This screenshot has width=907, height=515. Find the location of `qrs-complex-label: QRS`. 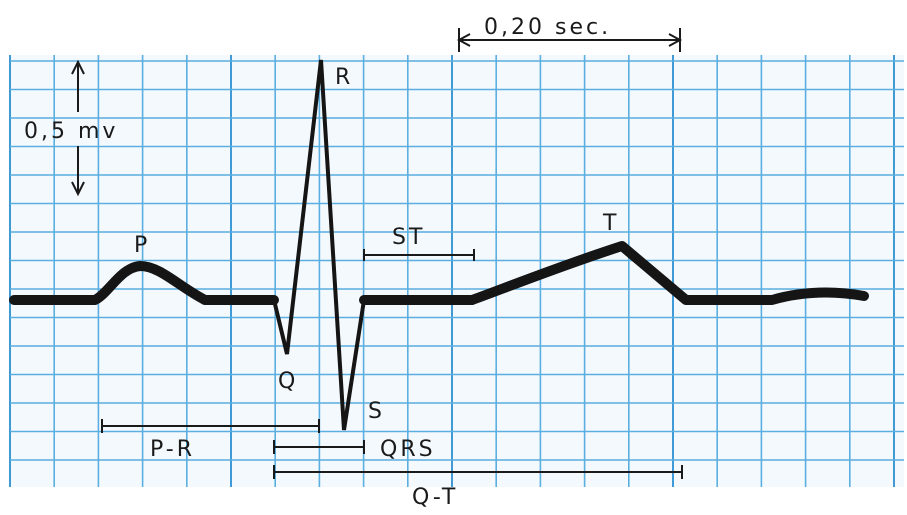

qrs-complex-label: QRS is located at coordinates (408, 449).